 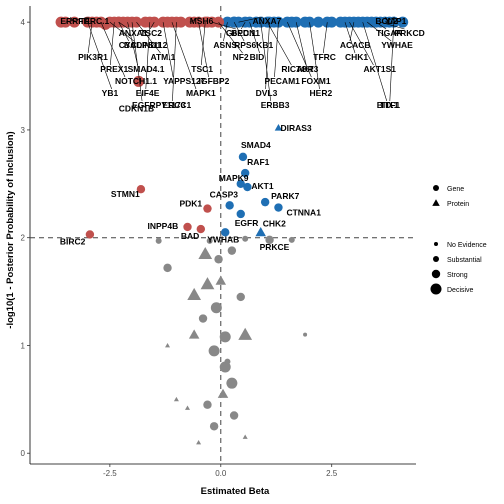 I want to click on point-label: EIF4E, so click(x=148, y=93).